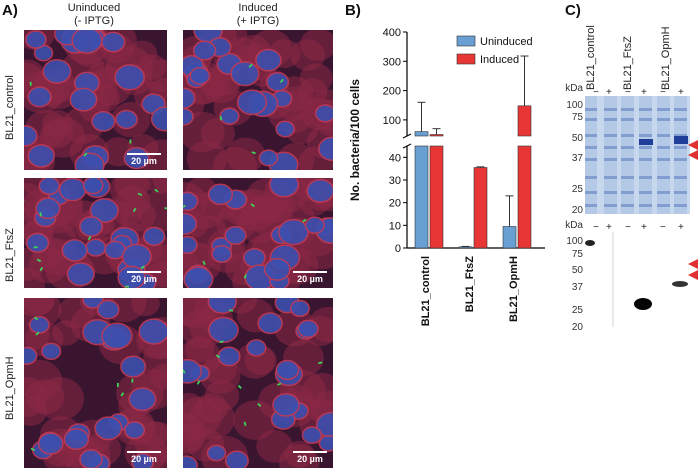  What do you see at coordinates (395, 181) in the screenshot?
I see `y-tick-label: 30` at bounding box center [395, 181].